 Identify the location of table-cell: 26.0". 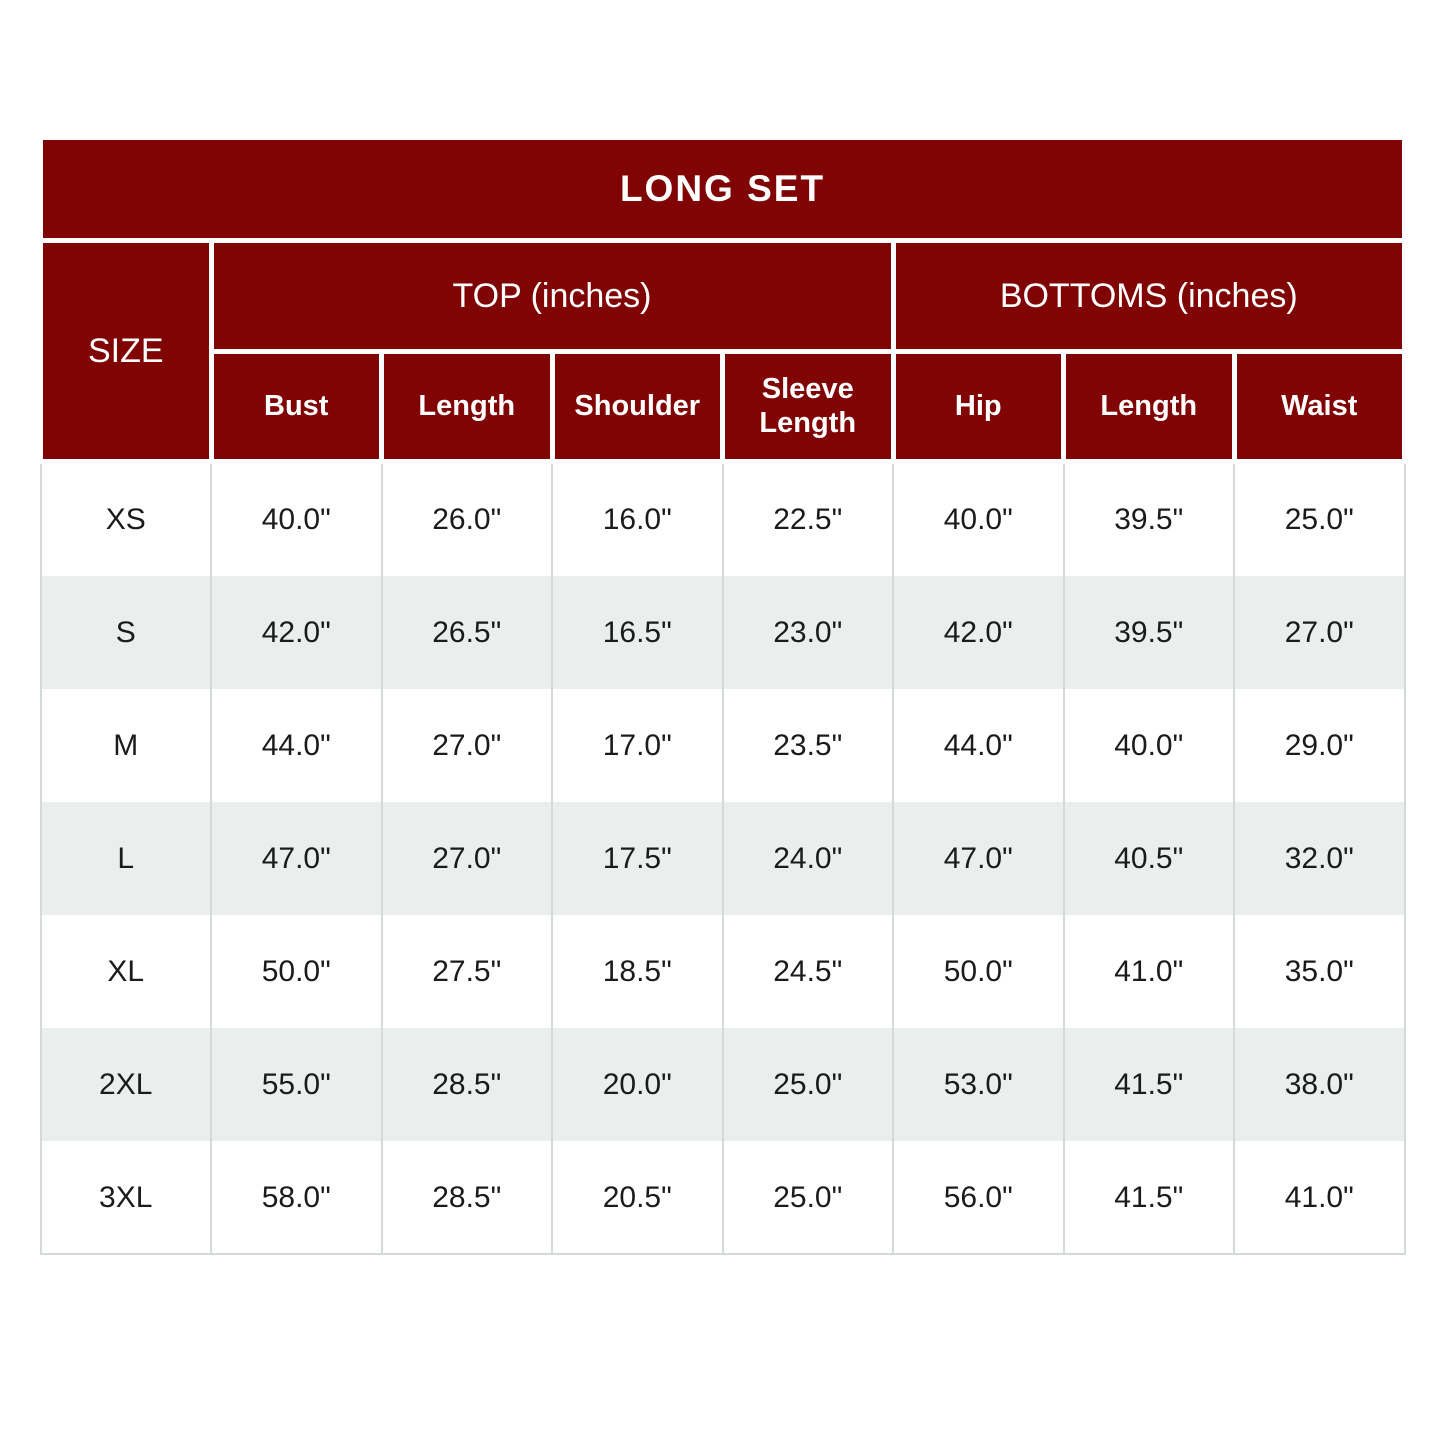
(466, 518).